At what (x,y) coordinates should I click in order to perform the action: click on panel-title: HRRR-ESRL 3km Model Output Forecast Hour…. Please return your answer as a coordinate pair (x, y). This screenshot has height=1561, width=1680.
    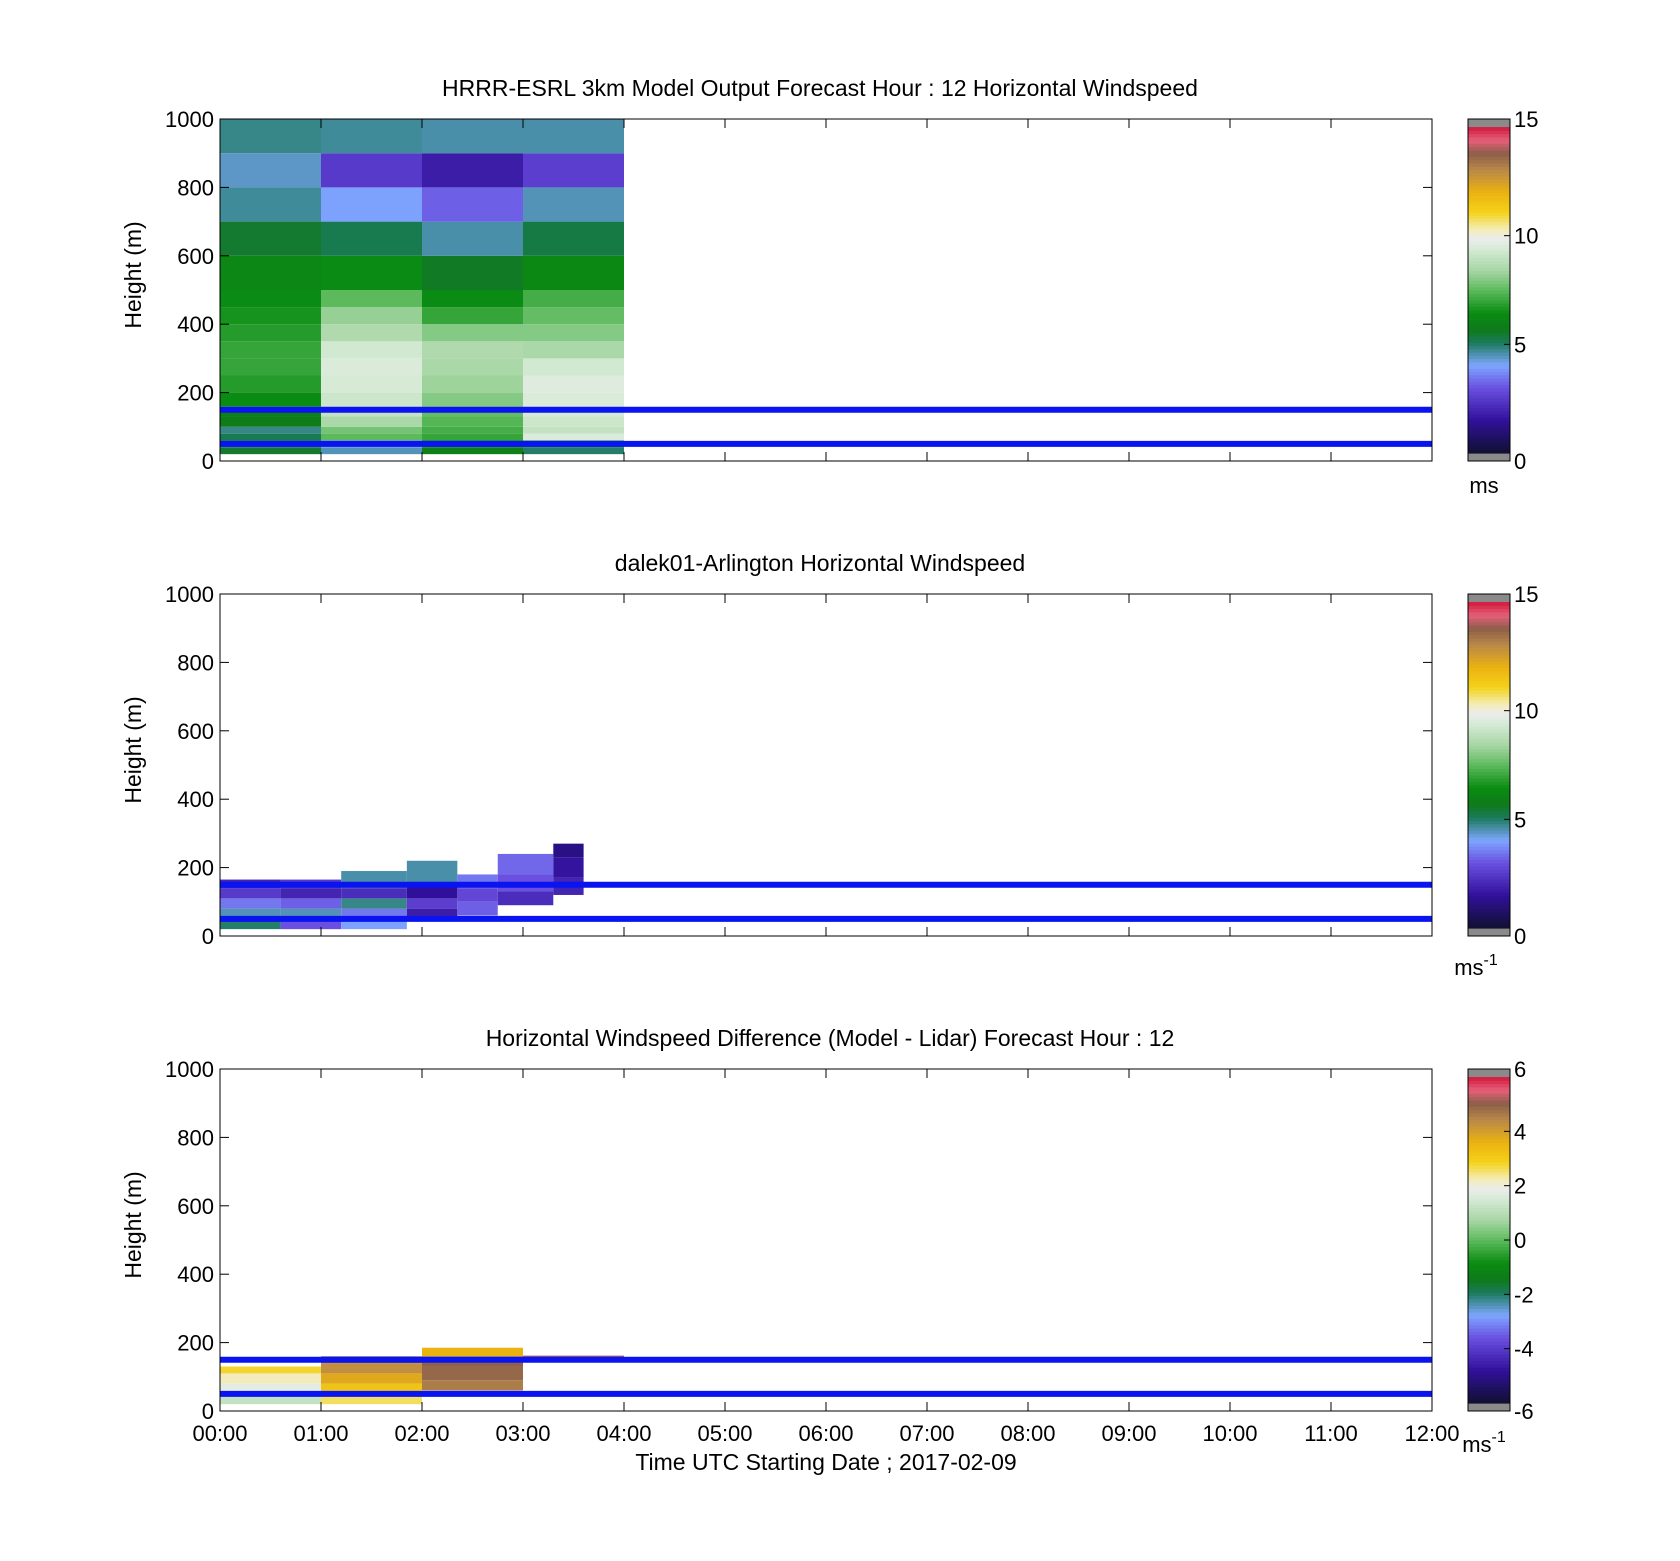
    Looking at the image, I should click on (820, 88).